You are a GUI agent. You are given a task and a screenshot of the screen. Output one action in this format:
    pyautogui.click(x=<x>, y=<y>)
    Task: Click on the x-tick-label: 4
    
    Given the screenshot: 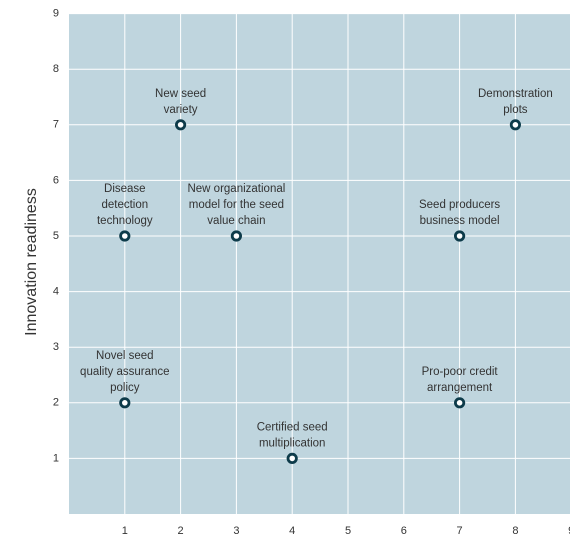 What is the action you would take?
    pyautogui.click(x=292, y=531)
    